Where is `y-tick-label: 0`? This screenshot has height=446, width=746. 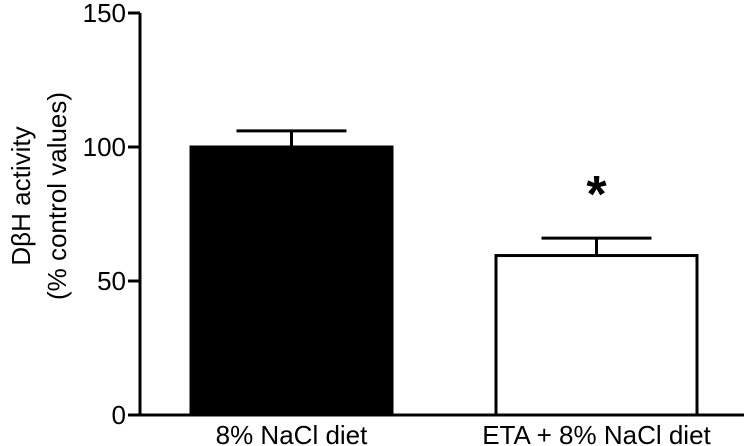 y-tick-label: 0 is located at coordinates (119, 415).